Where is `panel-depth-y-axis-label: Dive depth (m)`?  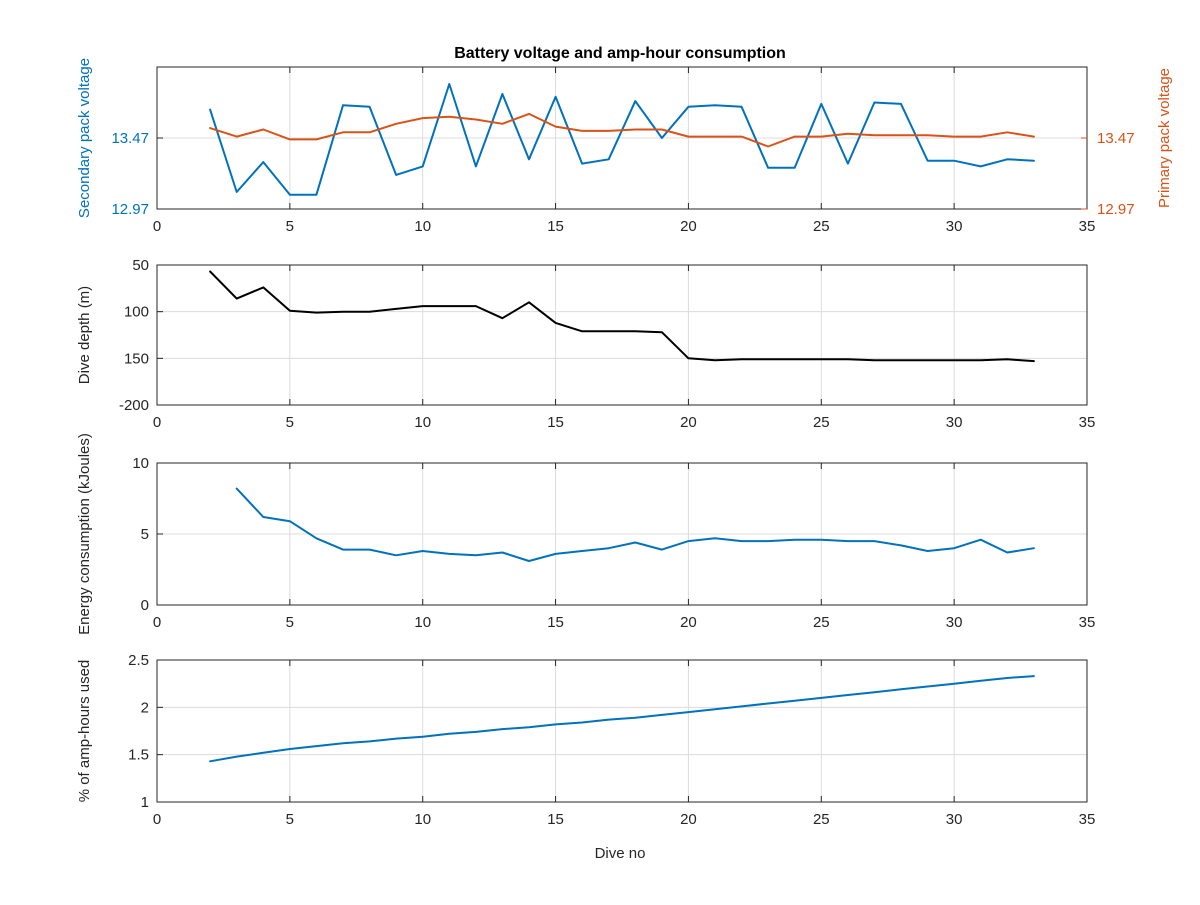 panel-depth-y-axis-label: Dive depth (m) is located at coordinates (84, 335).